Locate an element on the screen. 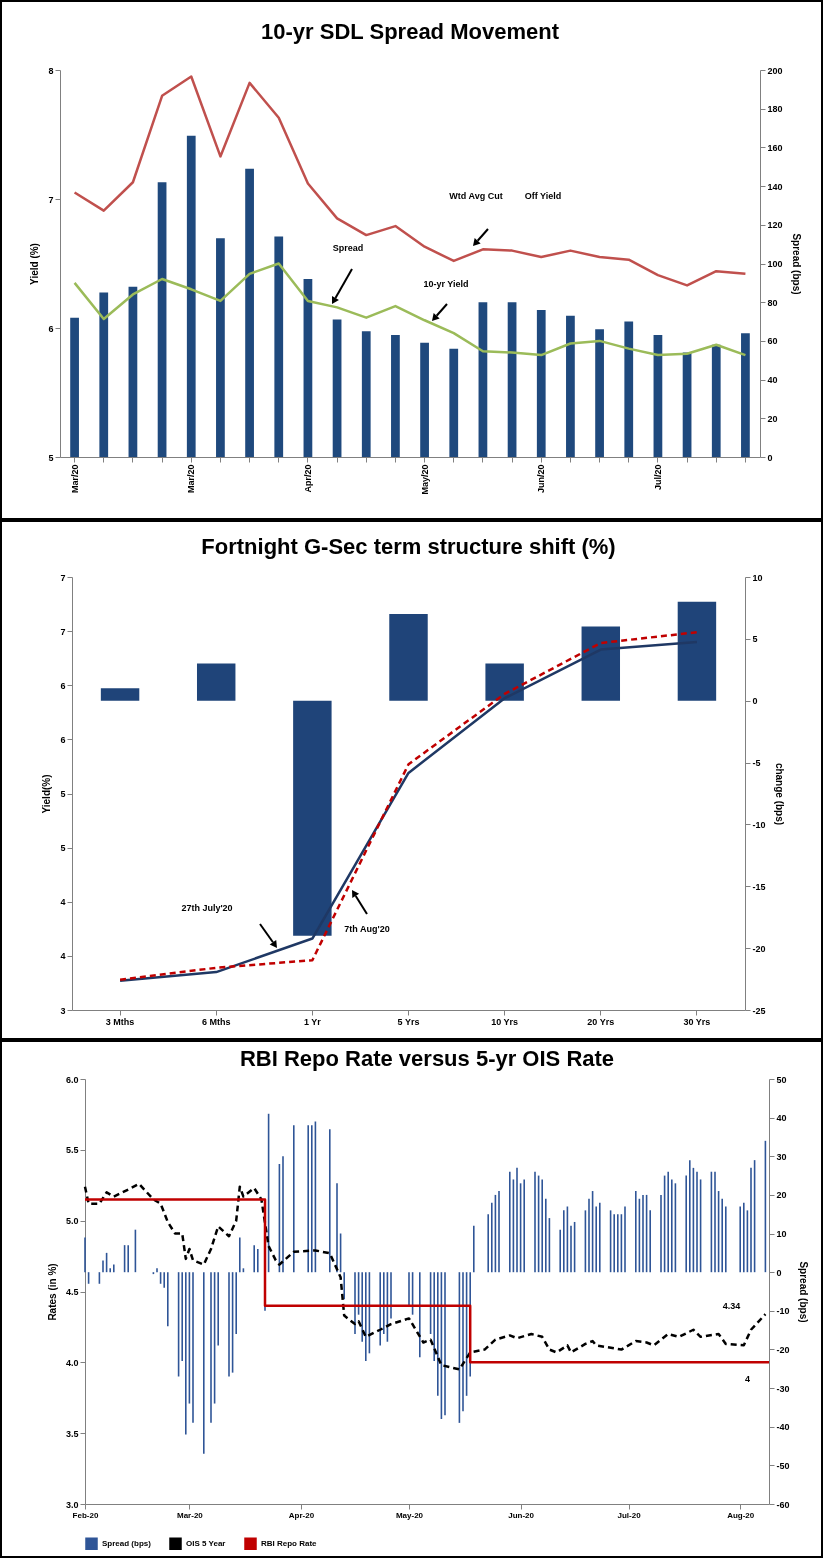 This screenshot has width=823, height=1558. y2-tick-label: -5 is located at coordinates (756, 763).